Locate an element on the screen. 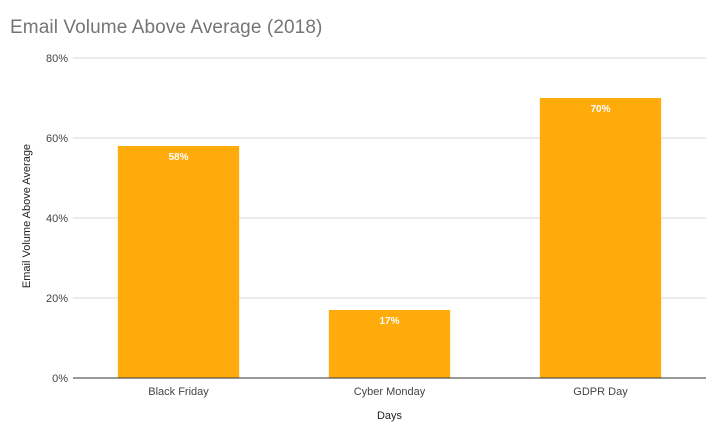 The height and width of the screenshot is (441, 719). y-tick-label: 80% is located at coordinates (57, 59).